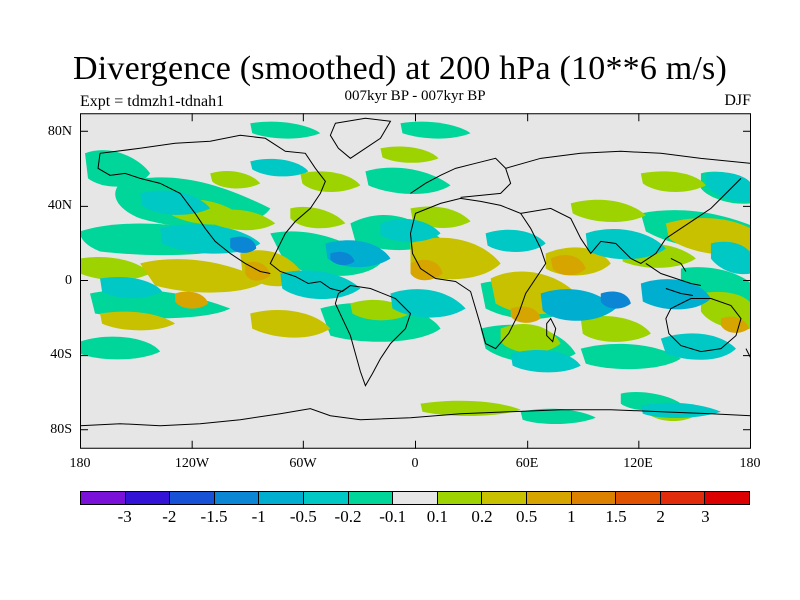 This screenshot has height=600, width=800. What do you see at coordinates (750, 463) in the screenshot?
I see `lon-label-180e: 180` at bounding box center [750, 463].